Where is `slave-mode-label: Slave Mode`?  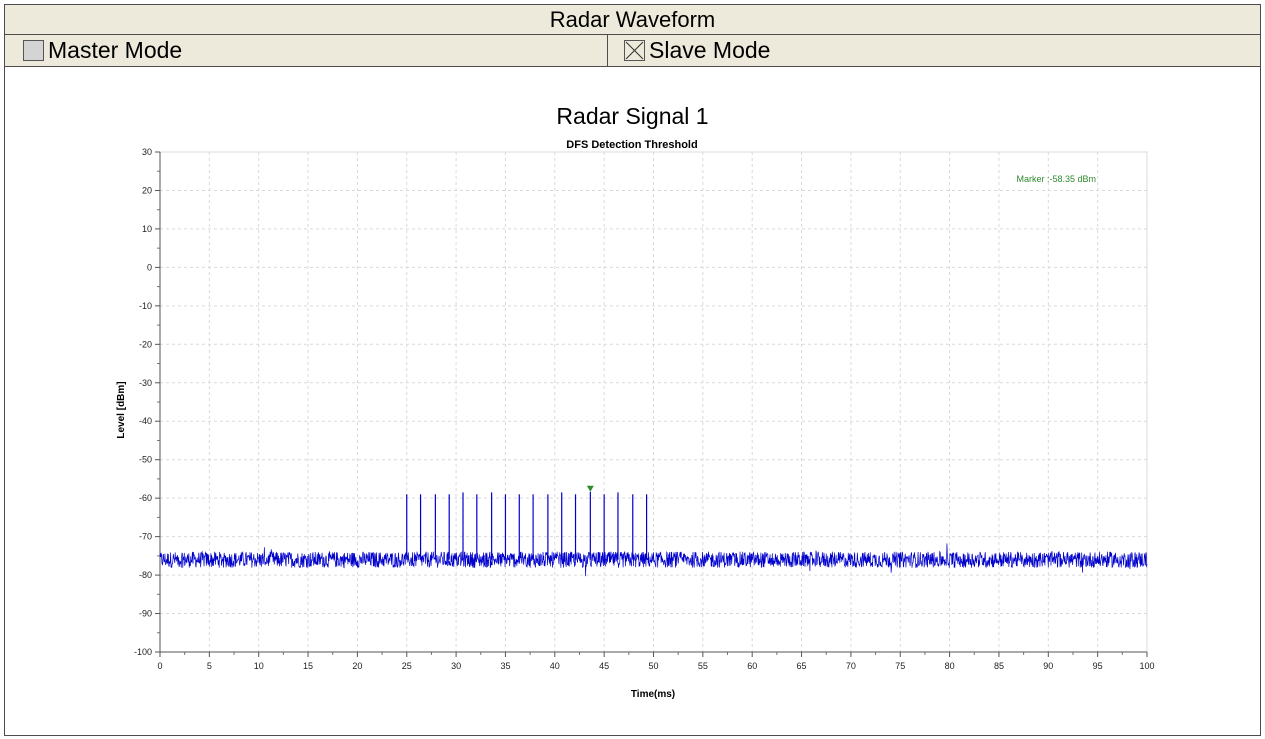 slave-mode-label: Slave Mode is located at coordinates (710, 50).